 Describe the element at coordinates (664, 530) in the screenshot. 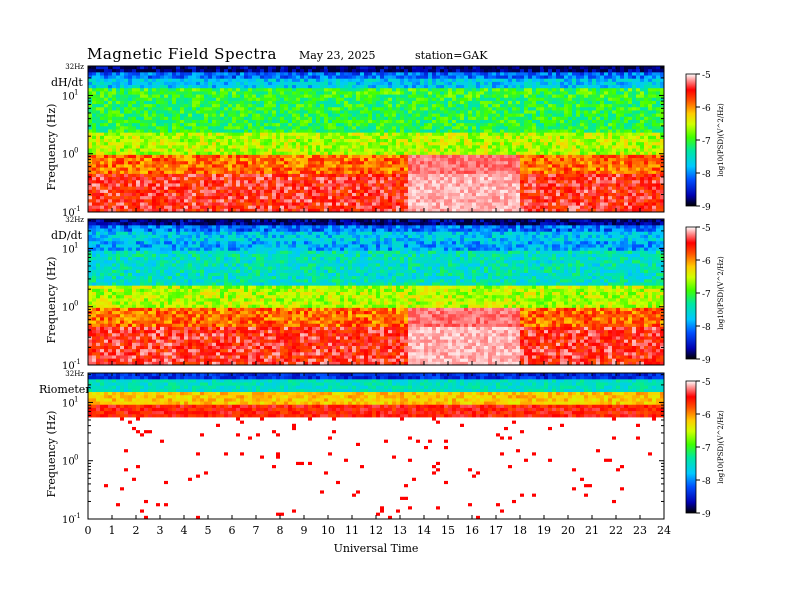

I see `x-tick-label: 24` at that location.